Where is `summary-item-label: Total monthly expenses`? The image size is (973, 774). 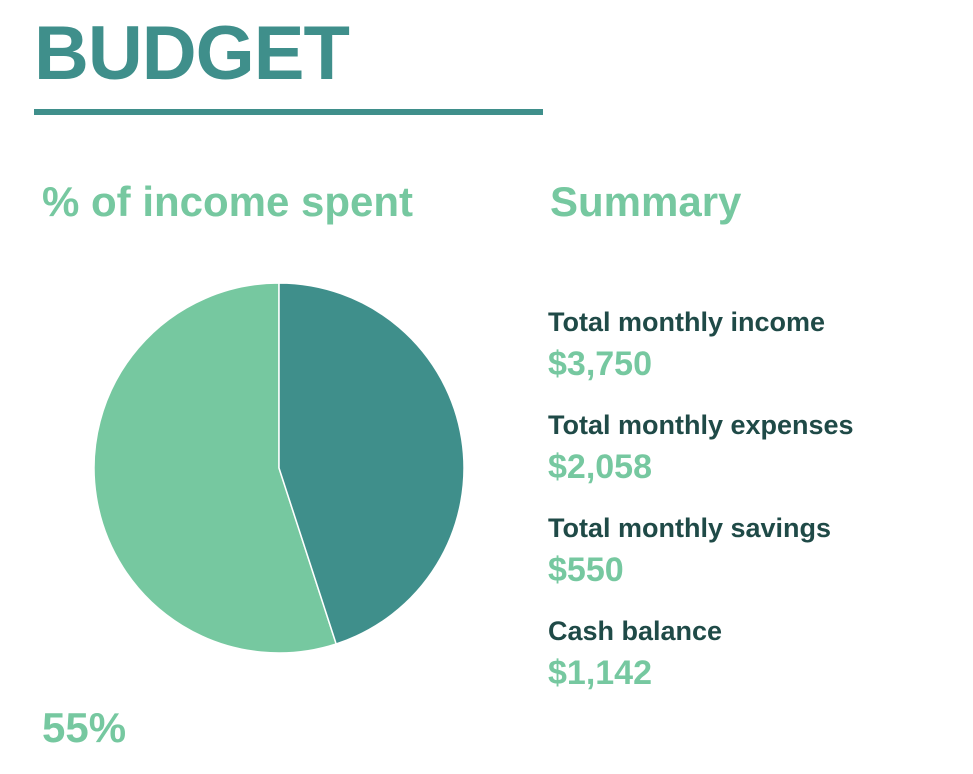 summary-item-label: Total monthly expenses is located at coordinates (701, 425).